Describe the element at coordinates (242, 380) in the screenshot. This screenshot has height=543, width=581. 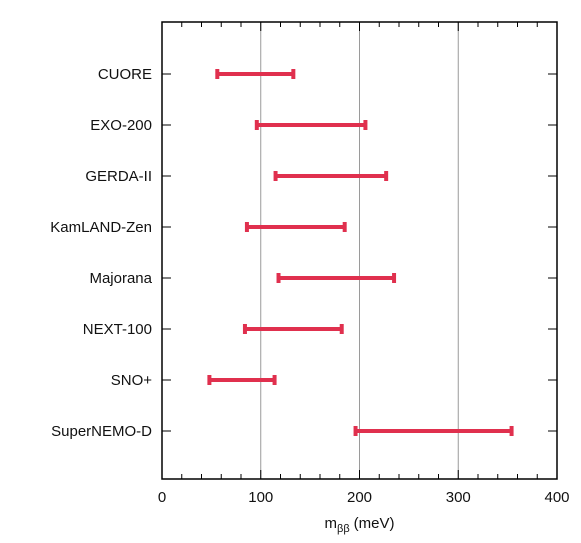
I see `interval-sno-` at that location.